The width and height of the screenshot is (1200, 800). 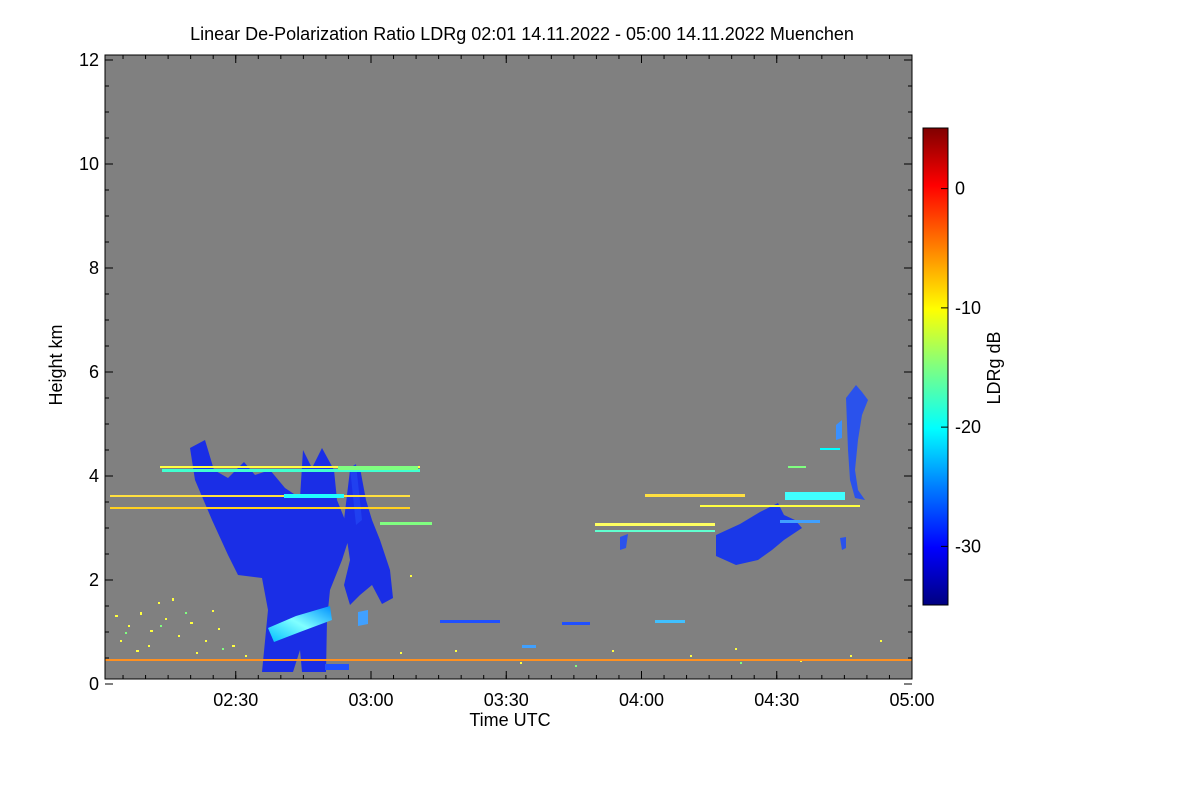 I want to click on small-echo, so click(x=624, y=542).